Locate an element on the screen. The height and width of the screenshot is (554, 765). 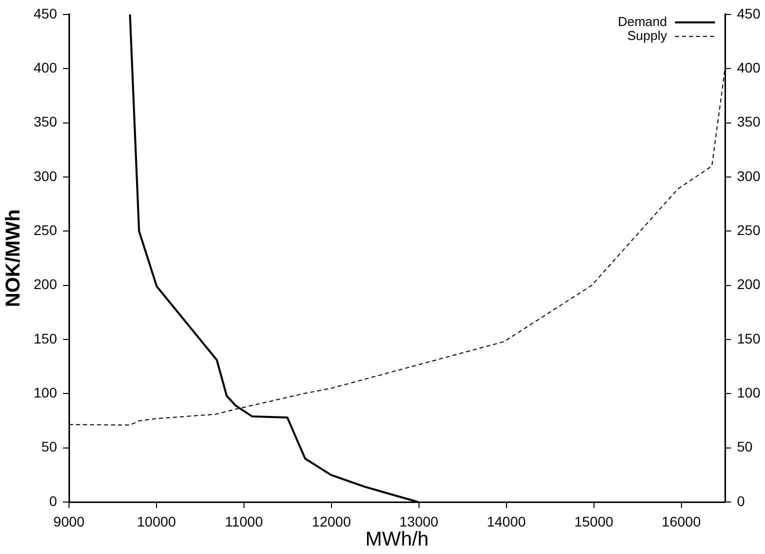
x-tick-label: 10000 is located at coordinates (156, 521).